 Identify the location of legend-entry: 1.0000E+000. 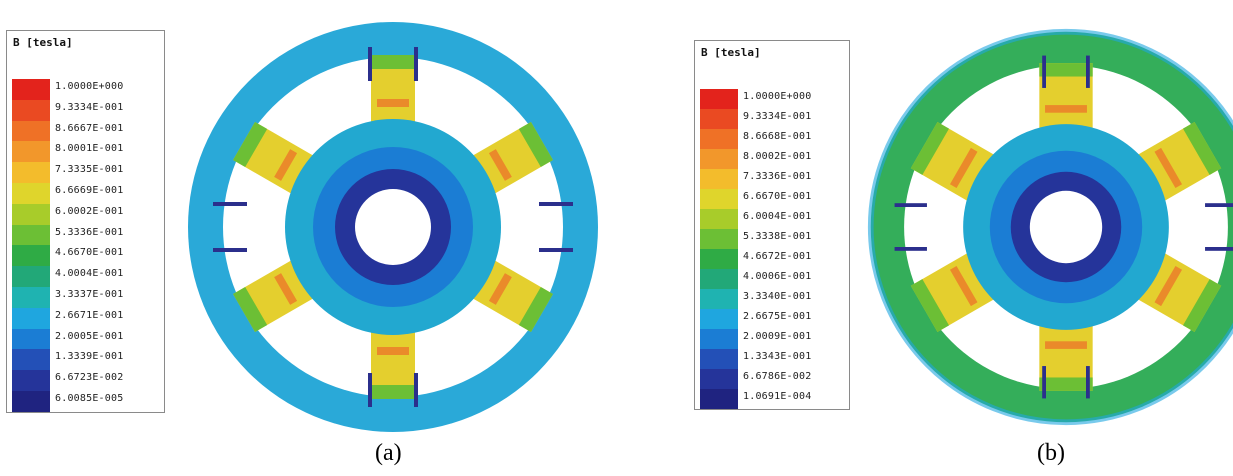
(772, 99).